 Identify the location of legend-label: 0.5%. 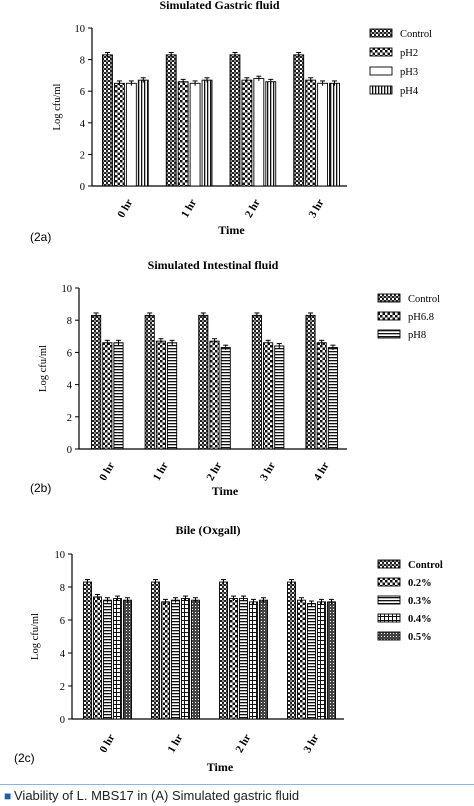
(420, 637).